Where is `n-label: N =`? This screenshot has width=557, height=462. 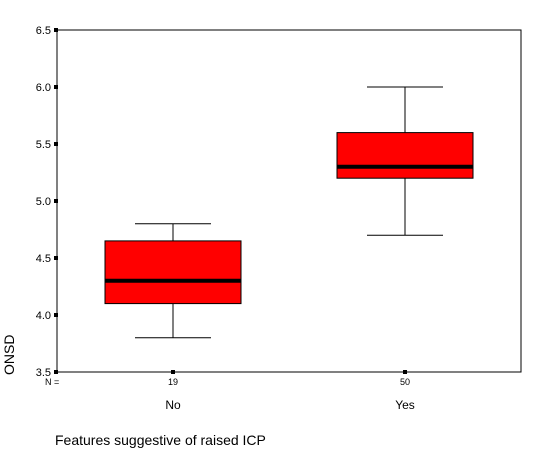 n-label: N = is located at coordinates (52, 382).